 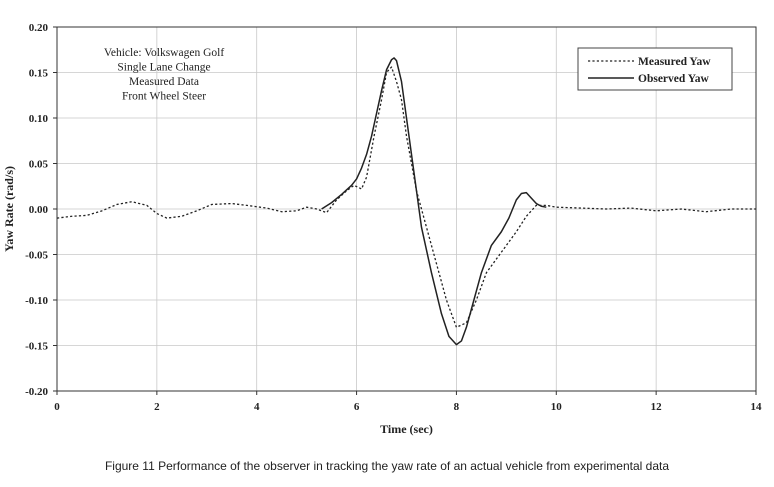 What do you see at coordinates (39, 28) in the screenshot?
I see `y-tick-label: 0.20` at bounding box center [39, 28].